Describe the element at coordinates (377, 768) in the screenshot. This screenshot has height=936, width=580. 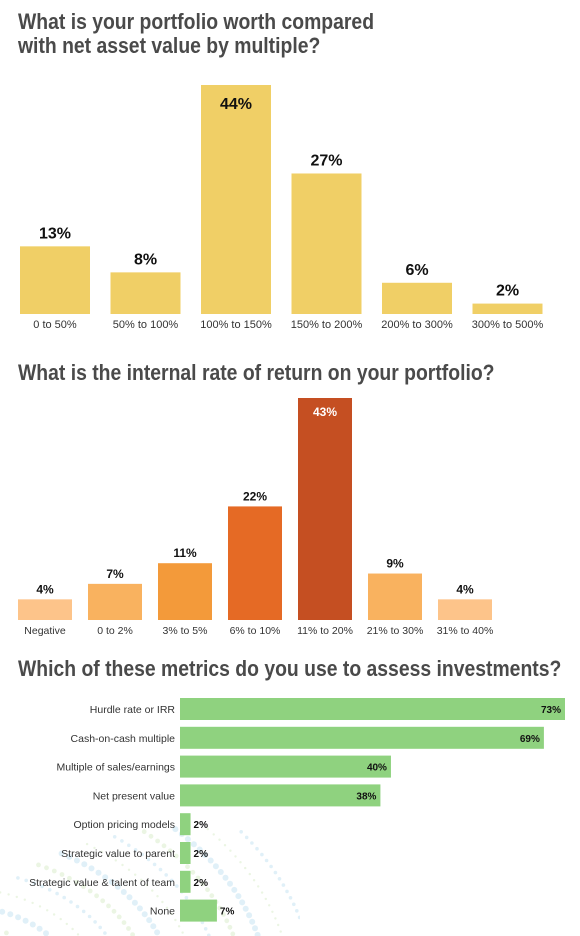
I see `metric-value-label: 40%` at that location.